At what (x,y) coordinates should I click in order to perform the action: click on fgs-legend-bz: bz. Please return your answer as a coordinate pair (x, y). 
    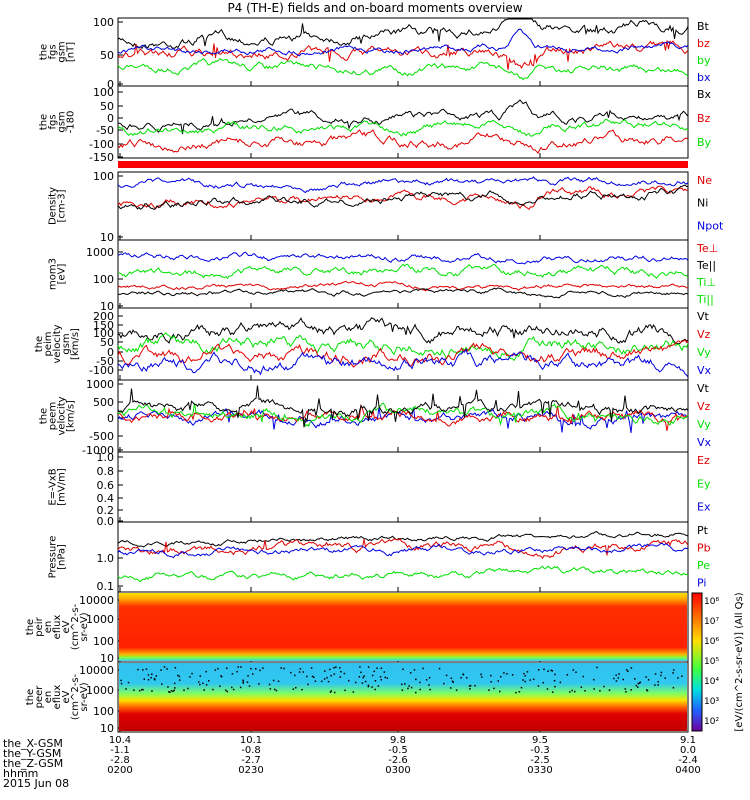
    Looking at the image, I should click on (703, 43).